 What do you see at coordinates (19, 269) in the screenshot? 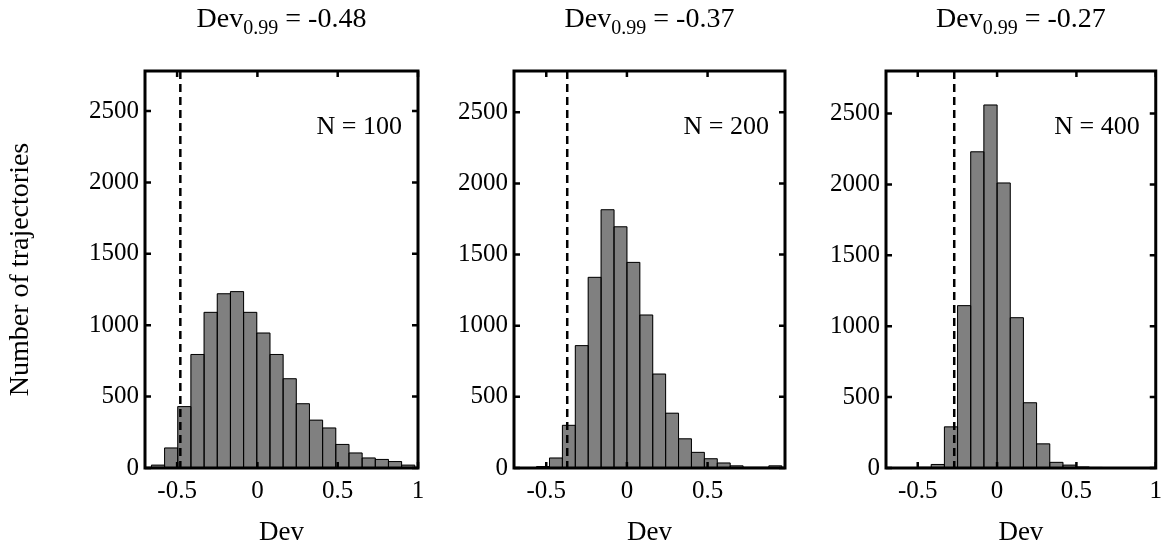
I see `y-axis-title: Number of trajectories` at bounding box center [19, 269].